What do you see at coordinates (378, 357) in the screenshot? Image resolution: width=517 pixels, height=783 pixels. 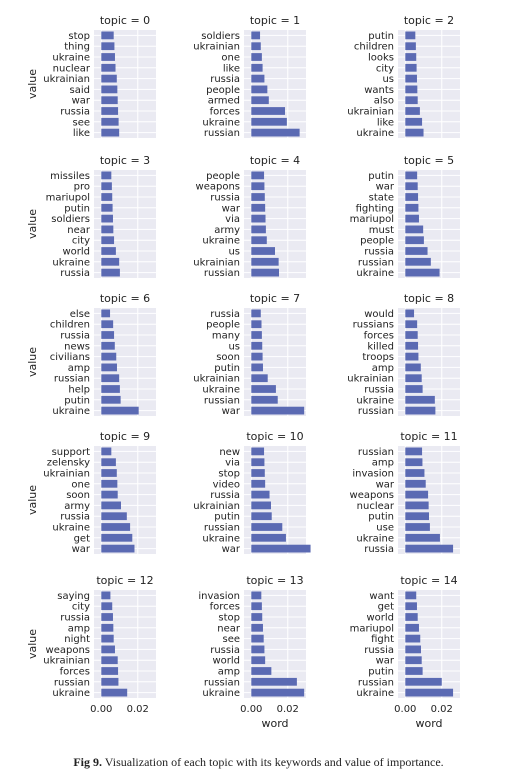 I see `category-label: troops` at bounding box center [378, 357].